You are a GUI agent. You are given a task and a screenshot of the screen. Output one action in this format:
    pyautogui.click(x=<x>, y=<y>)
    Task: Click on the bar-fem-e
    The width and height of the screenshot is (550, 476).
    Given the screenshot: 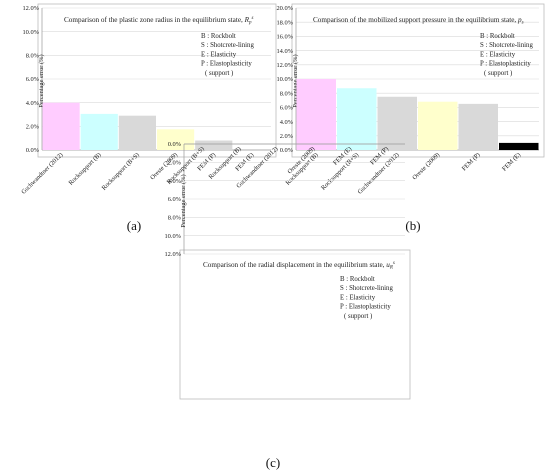 What is the action you would take?
    pyautogui.click(x=519, y=146)
    